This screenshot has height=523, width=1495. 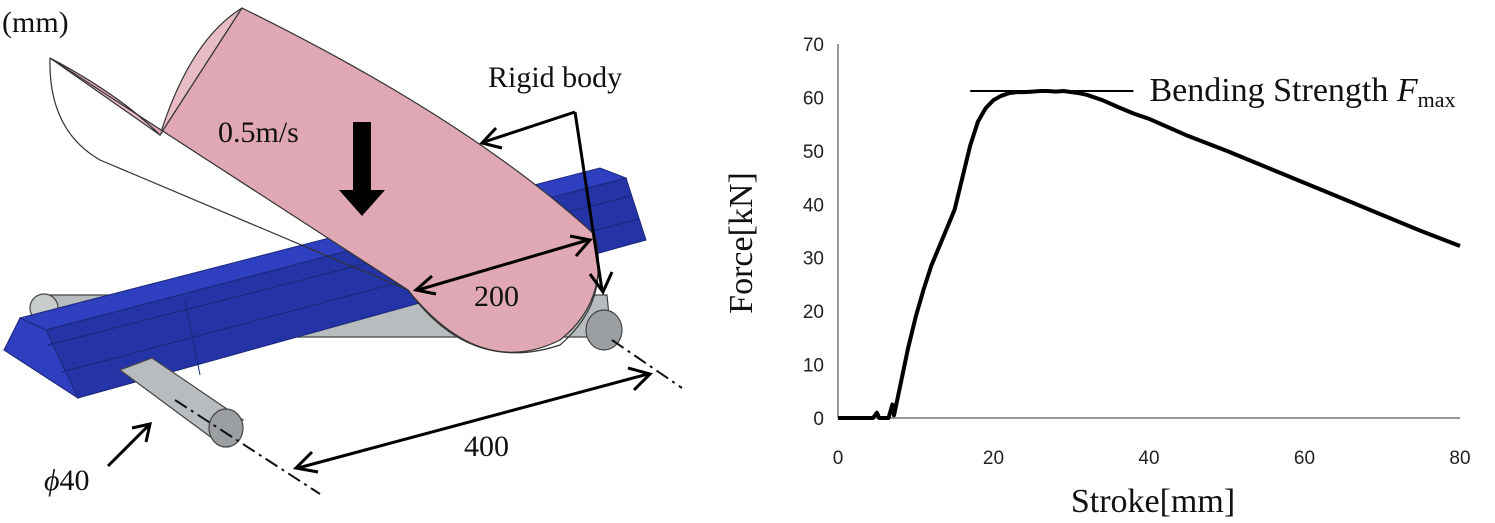 What do you see at coordinates (491, 138) in the screenshot?
I see `rigid-arrowhead-a` at bounding box center [491, 138].